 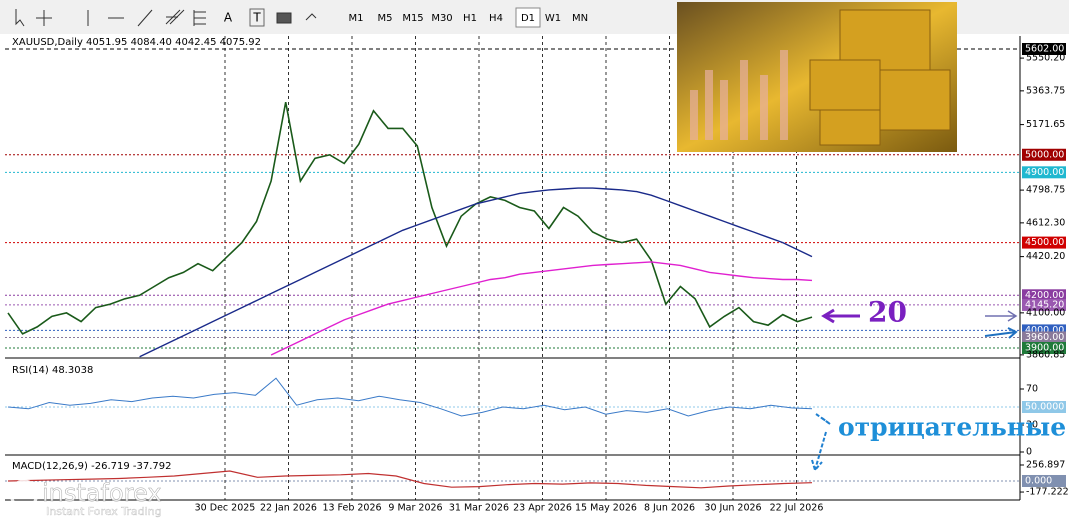 I want to click on y-tick-label: 3900.00, so click(x=1044, y=347).